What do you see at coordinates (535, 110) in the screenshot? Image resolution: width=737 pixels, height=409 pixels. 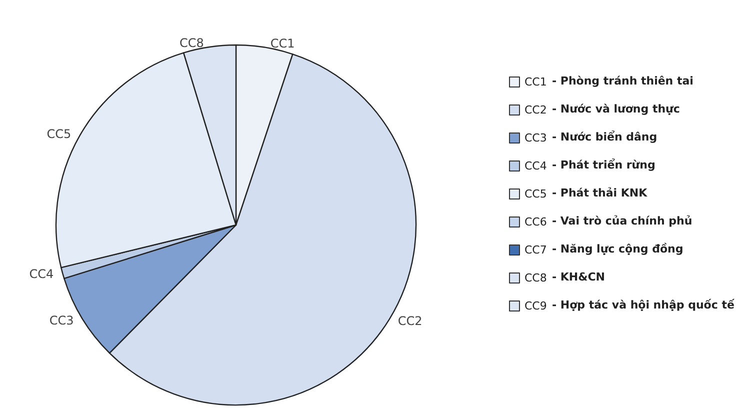 I see `legend-label: CC2` at bounding box center [535, 110].